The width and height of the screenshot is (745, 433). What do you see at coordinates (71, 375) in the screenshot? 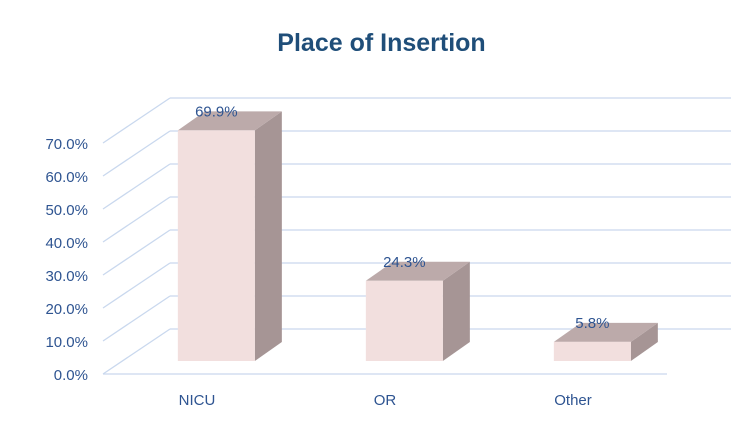
I see `y-tick-label: 0.0%` at bounding box center [71, 375].